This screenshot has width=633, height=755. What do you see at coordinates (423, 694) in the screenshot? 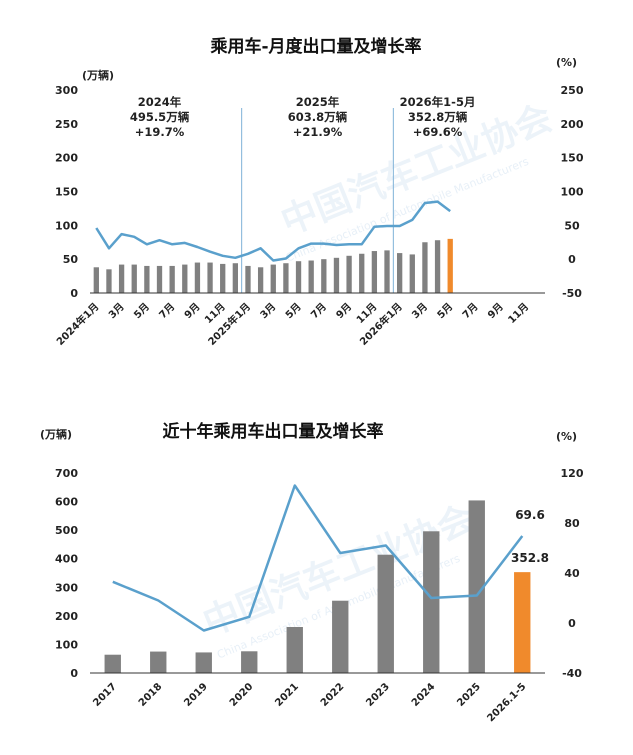
I see `chart2-x-tick: 2024` at bounding box center [423, 694].